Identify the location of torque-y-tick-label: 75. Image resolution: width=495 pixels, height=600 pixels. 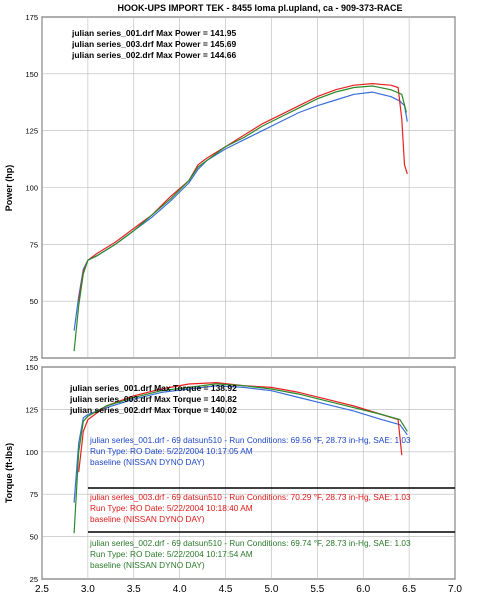
(34, 494).